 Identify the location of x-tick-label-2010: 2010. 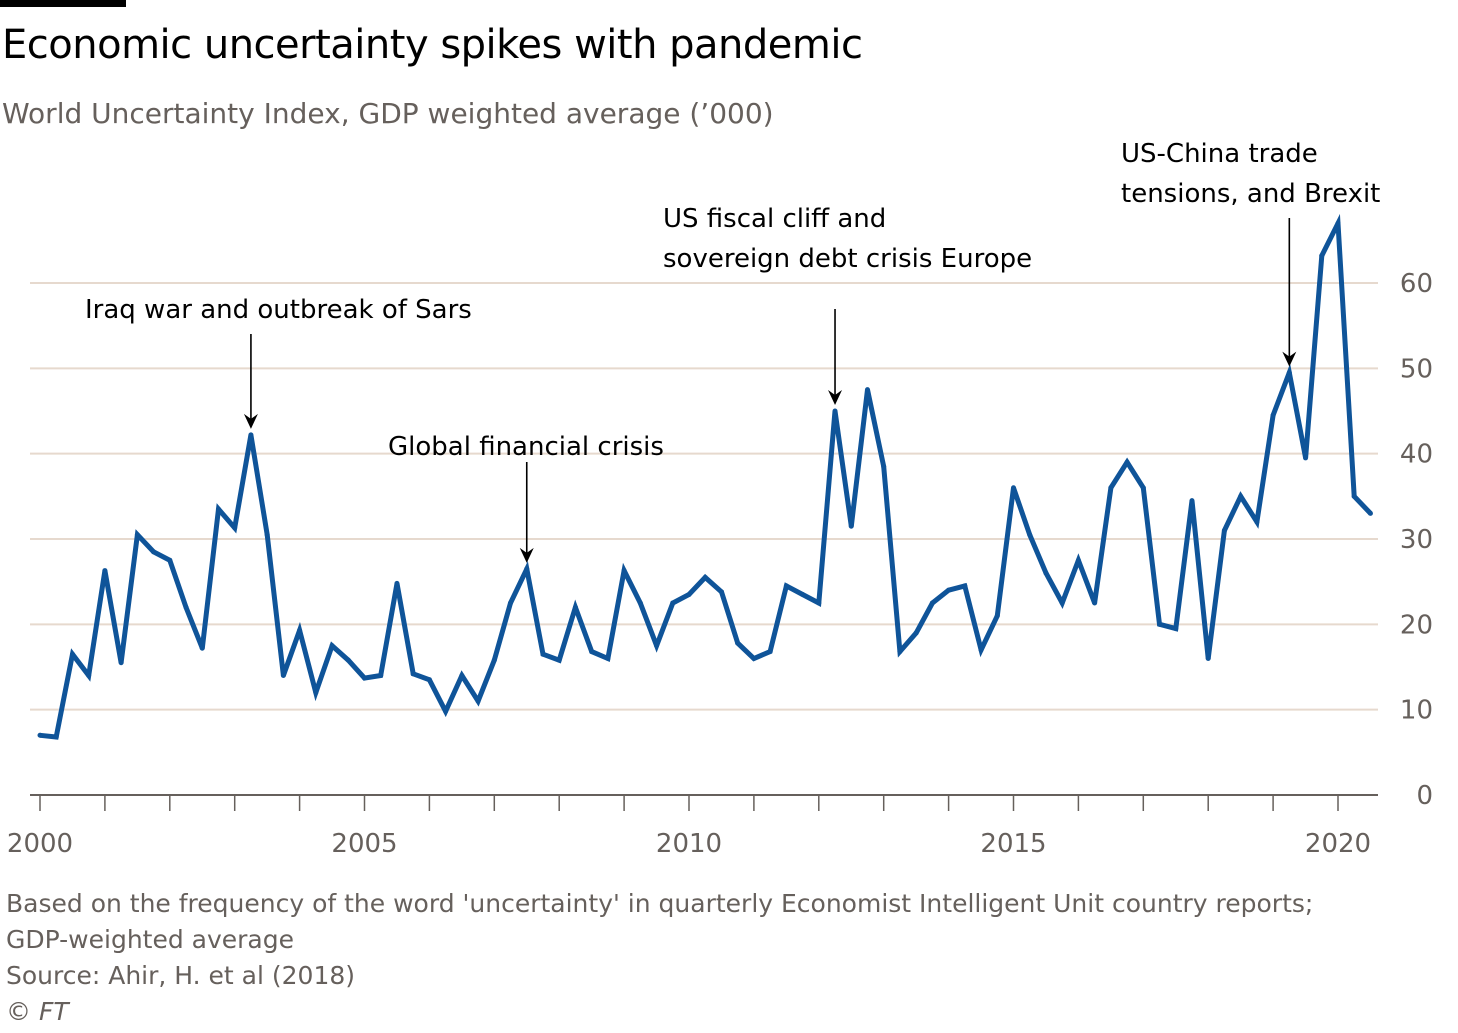
(689, 844).